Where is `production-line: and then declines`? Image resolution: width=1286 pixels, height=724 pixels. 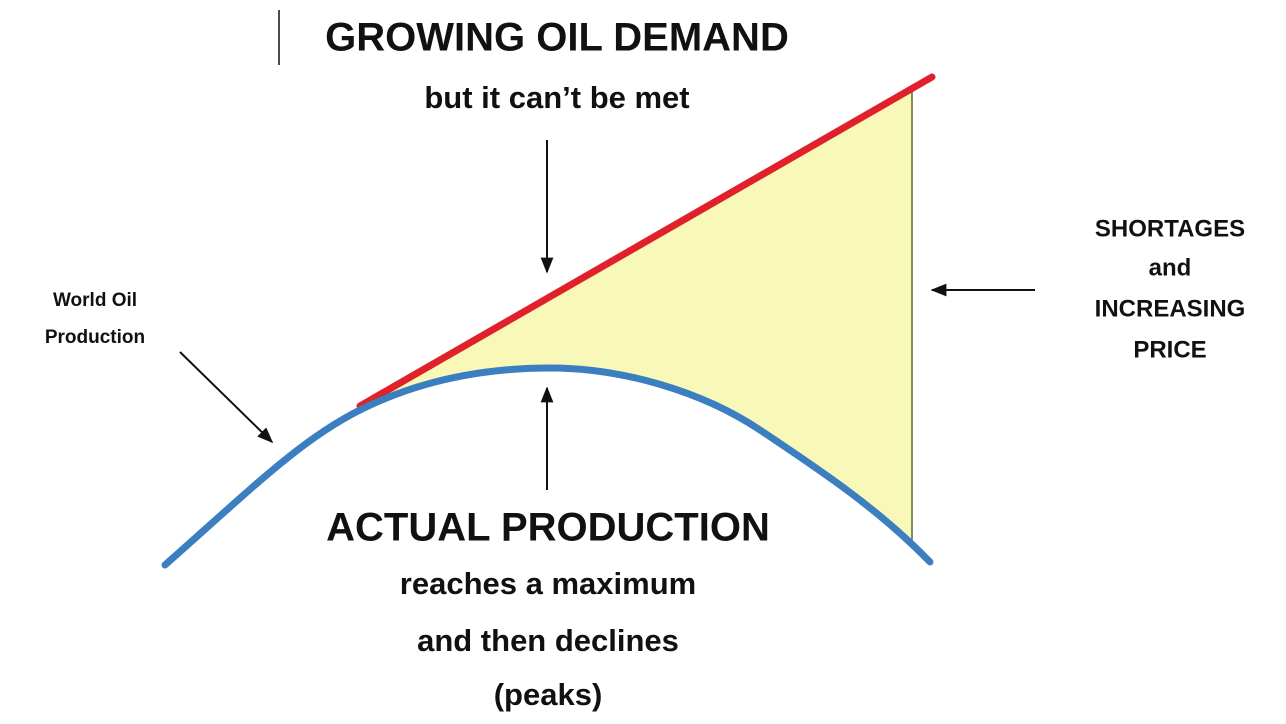
production-line: and then declines is located at coordinates (548, 640).